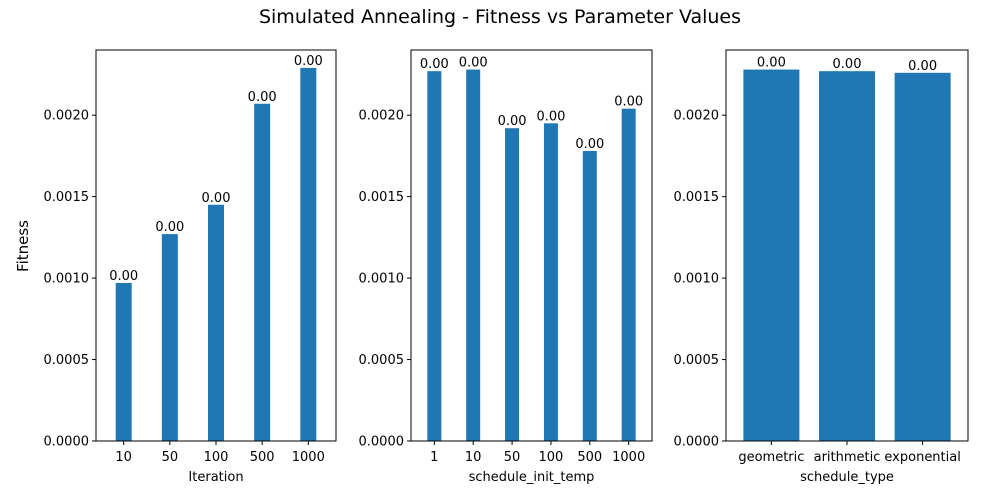  Describe the element at coordinates (67, 116) in the screenshot. I see `y-tick-label-1-4: 0.0020` at that location.